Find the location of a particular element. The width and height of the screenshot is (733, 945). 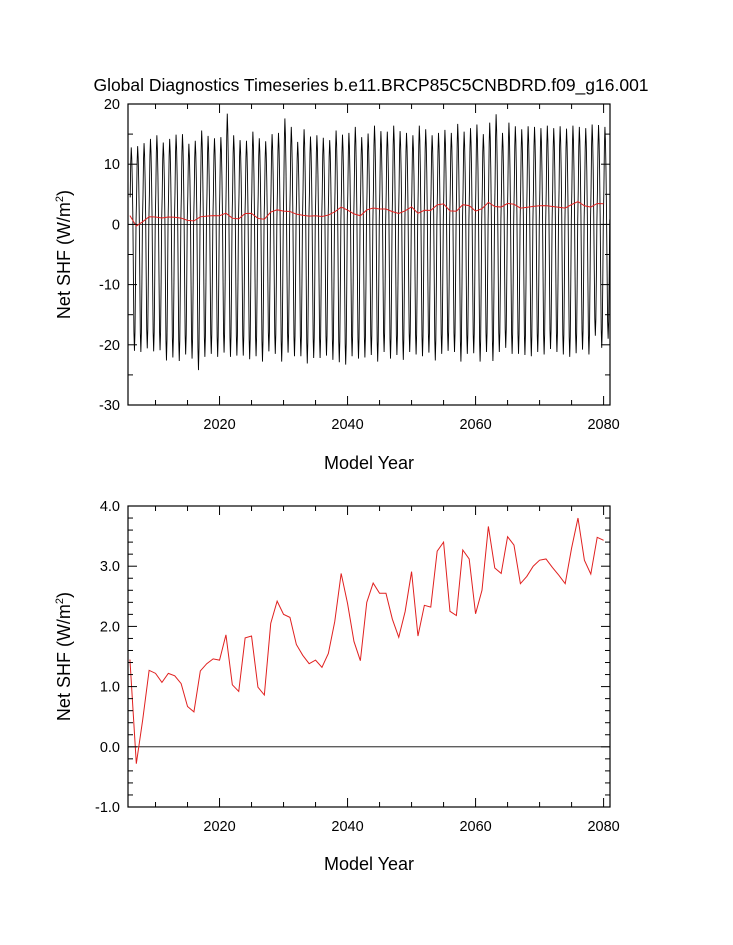

y-tick-label: 10 is located at coordinates (112, 165).